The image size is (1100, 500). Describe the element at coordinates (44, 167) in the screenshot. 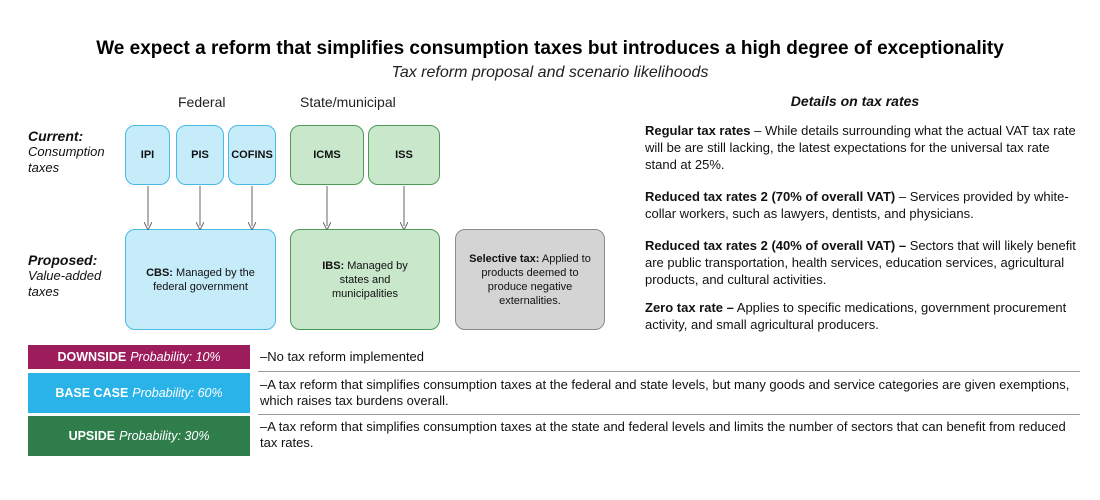

I see `row-label-current-line2: taxes` at that location.